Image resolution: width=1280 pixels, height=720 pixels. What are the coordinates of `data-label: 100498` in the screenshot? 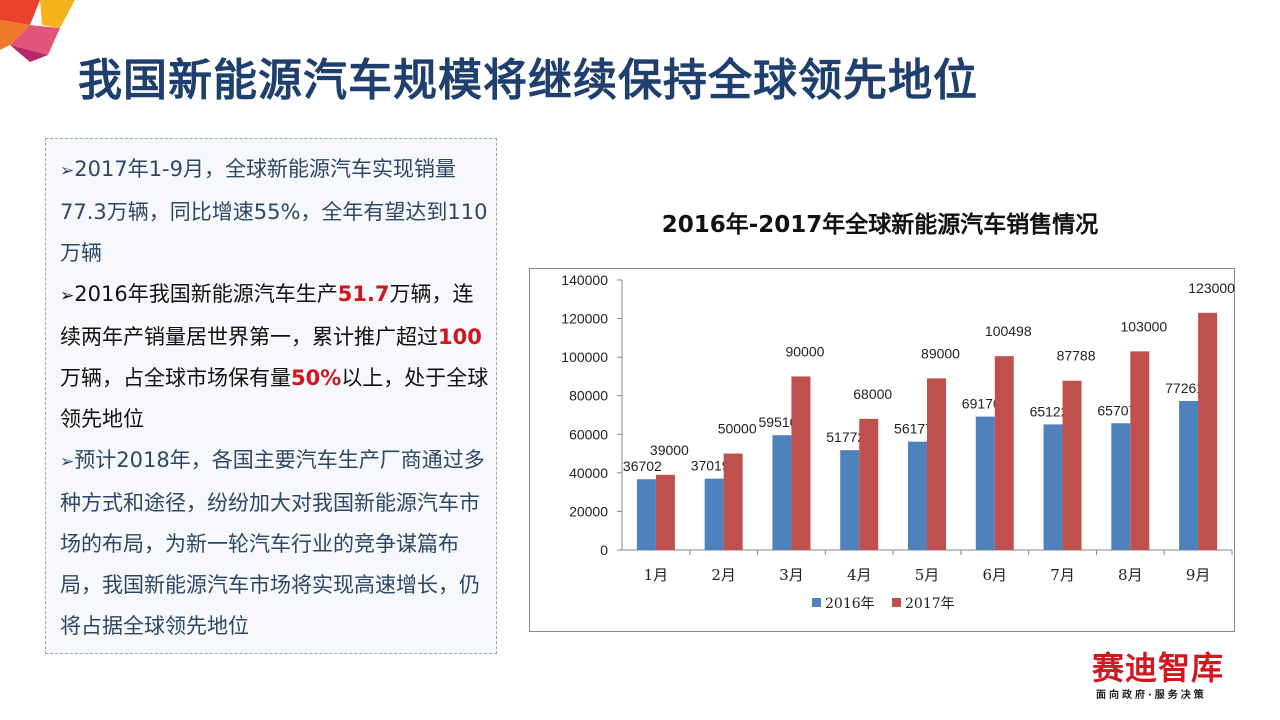 It's located at (1008, 331).